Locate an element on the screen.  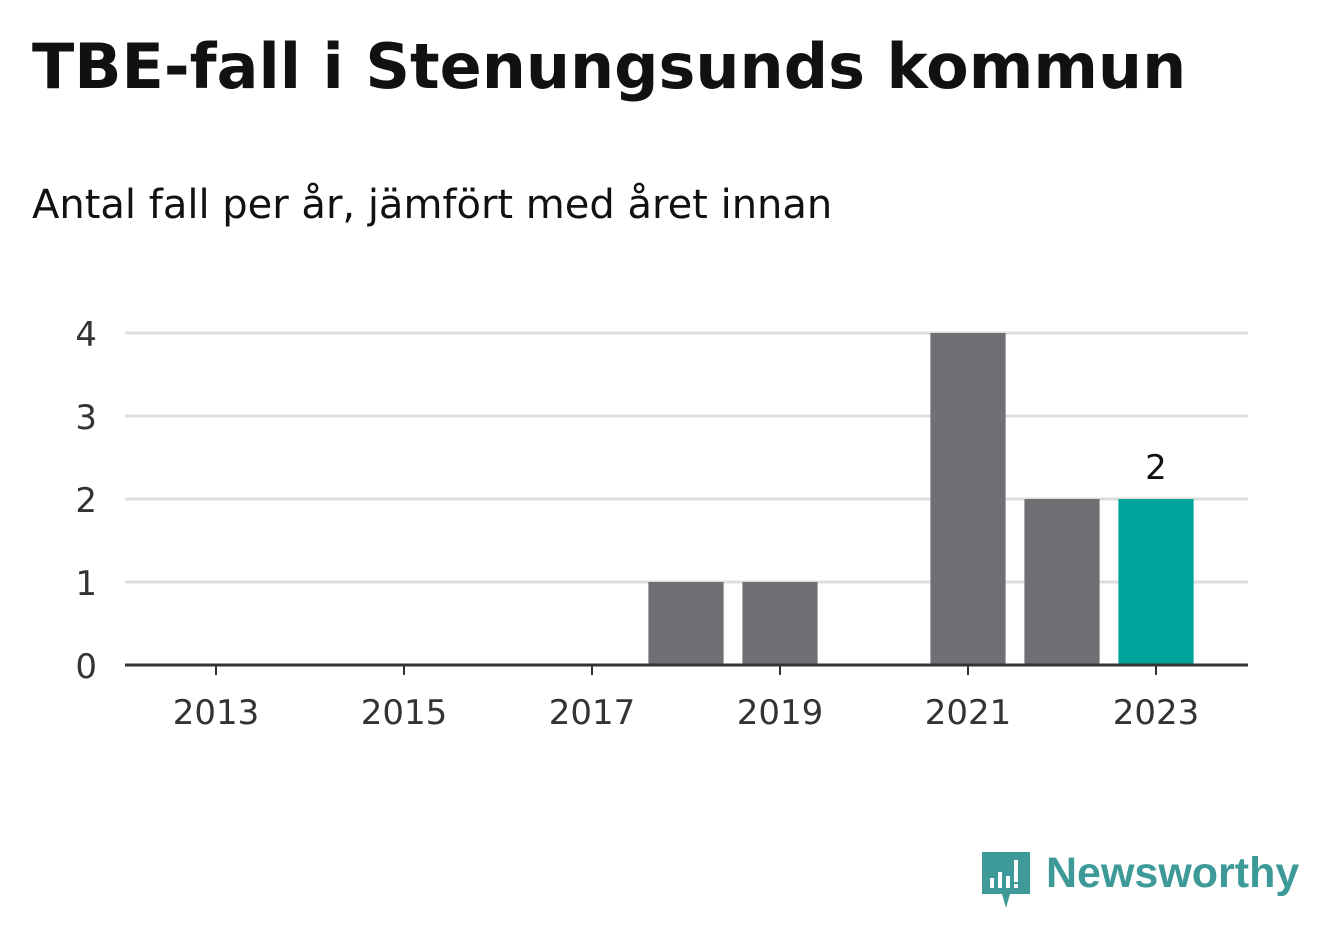
brand-logo: Newsworthy is located at coordinates (1139, 880).